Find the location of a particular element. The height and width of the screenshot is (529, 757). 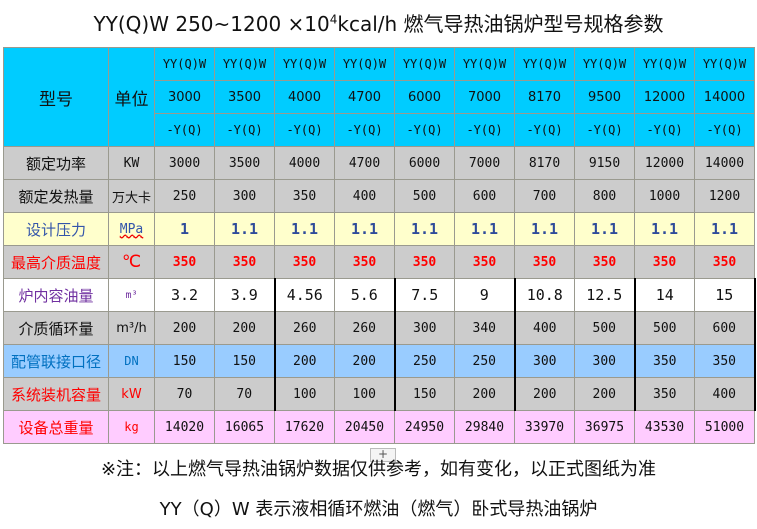

value-cell: 8170 is located at coordinates (544, 163).